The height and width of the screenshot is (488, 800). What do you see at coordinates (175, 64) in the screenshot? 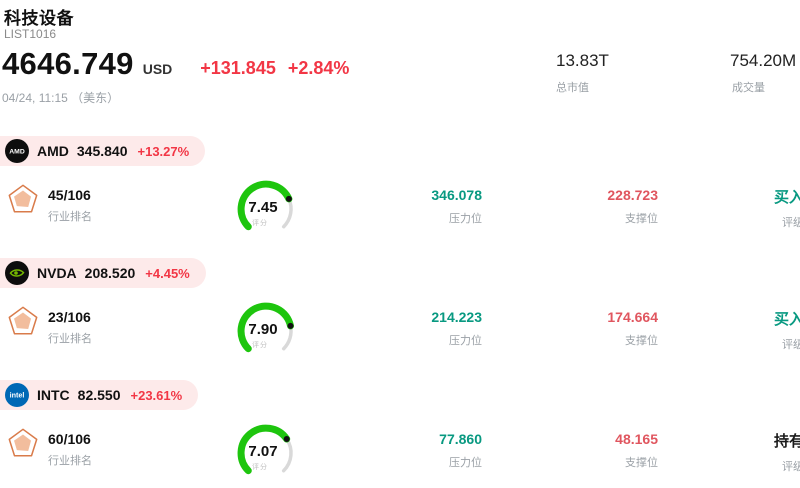
I see `index-price-row: 4646.749 USD +131.845 +2.84%` at bounding box center [175, 64].